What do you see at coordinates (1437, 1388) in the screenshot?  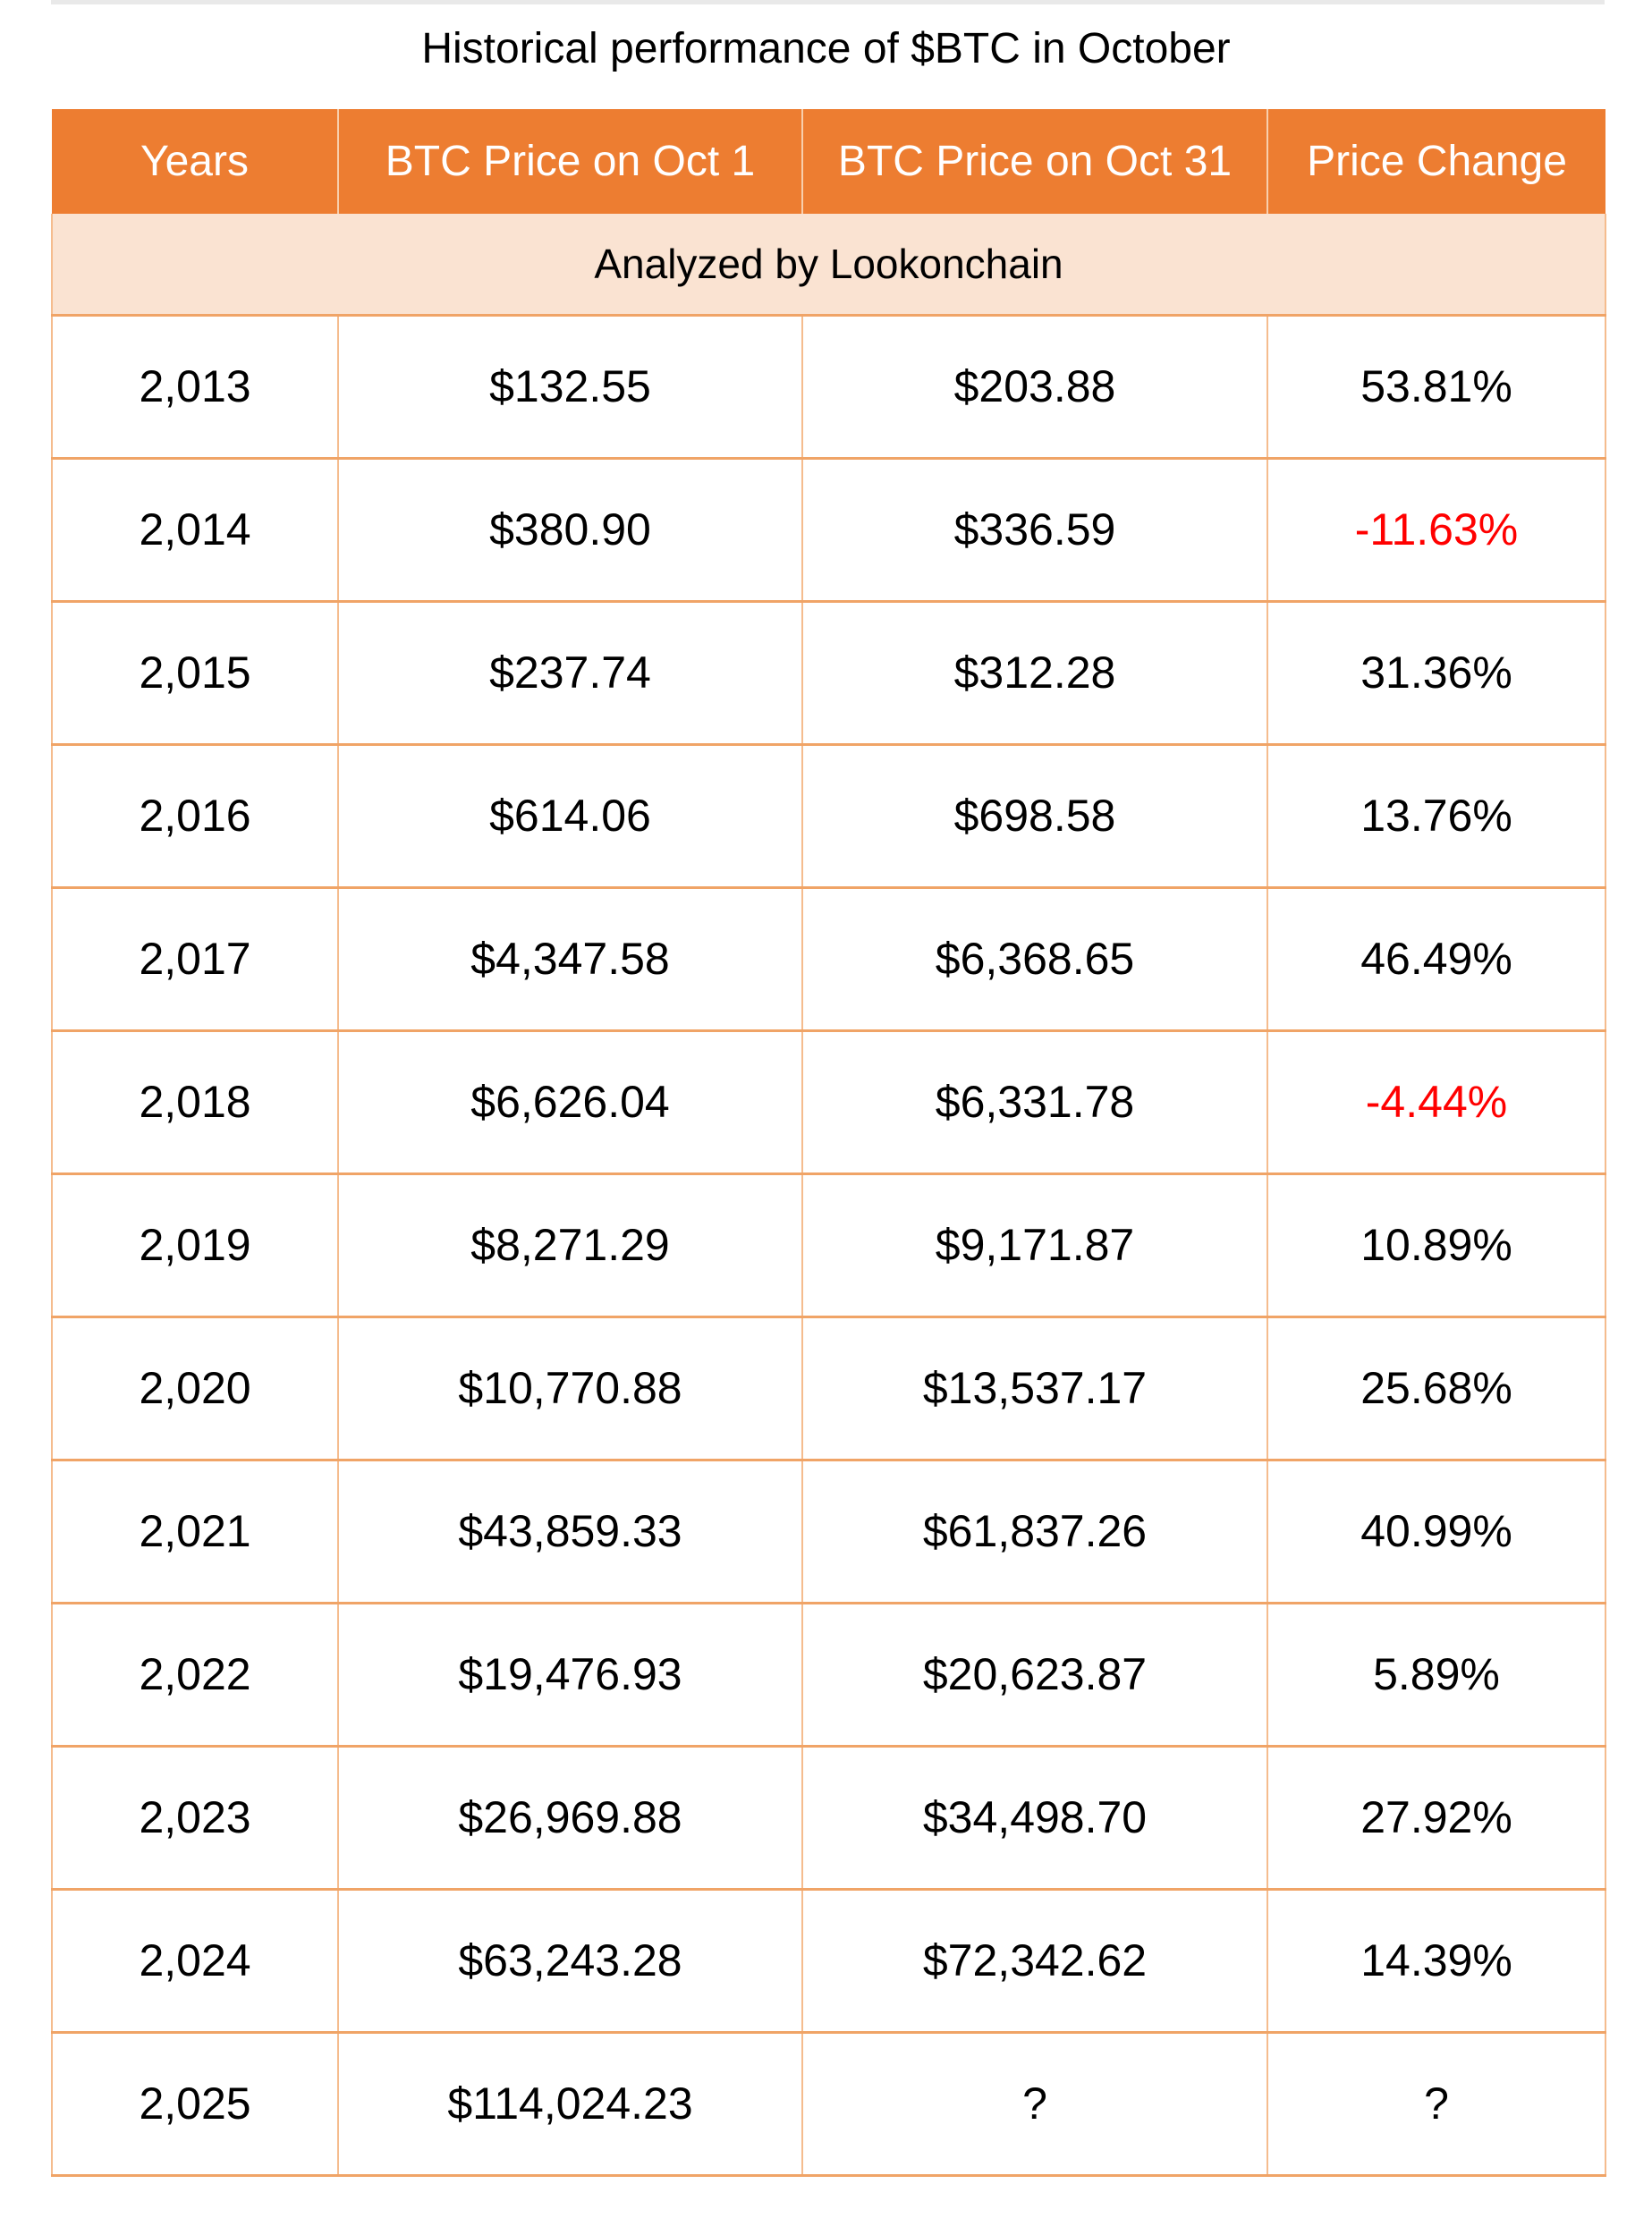 I see `cell-price-change: 25.68%` at bounding box center [1437, 1388].